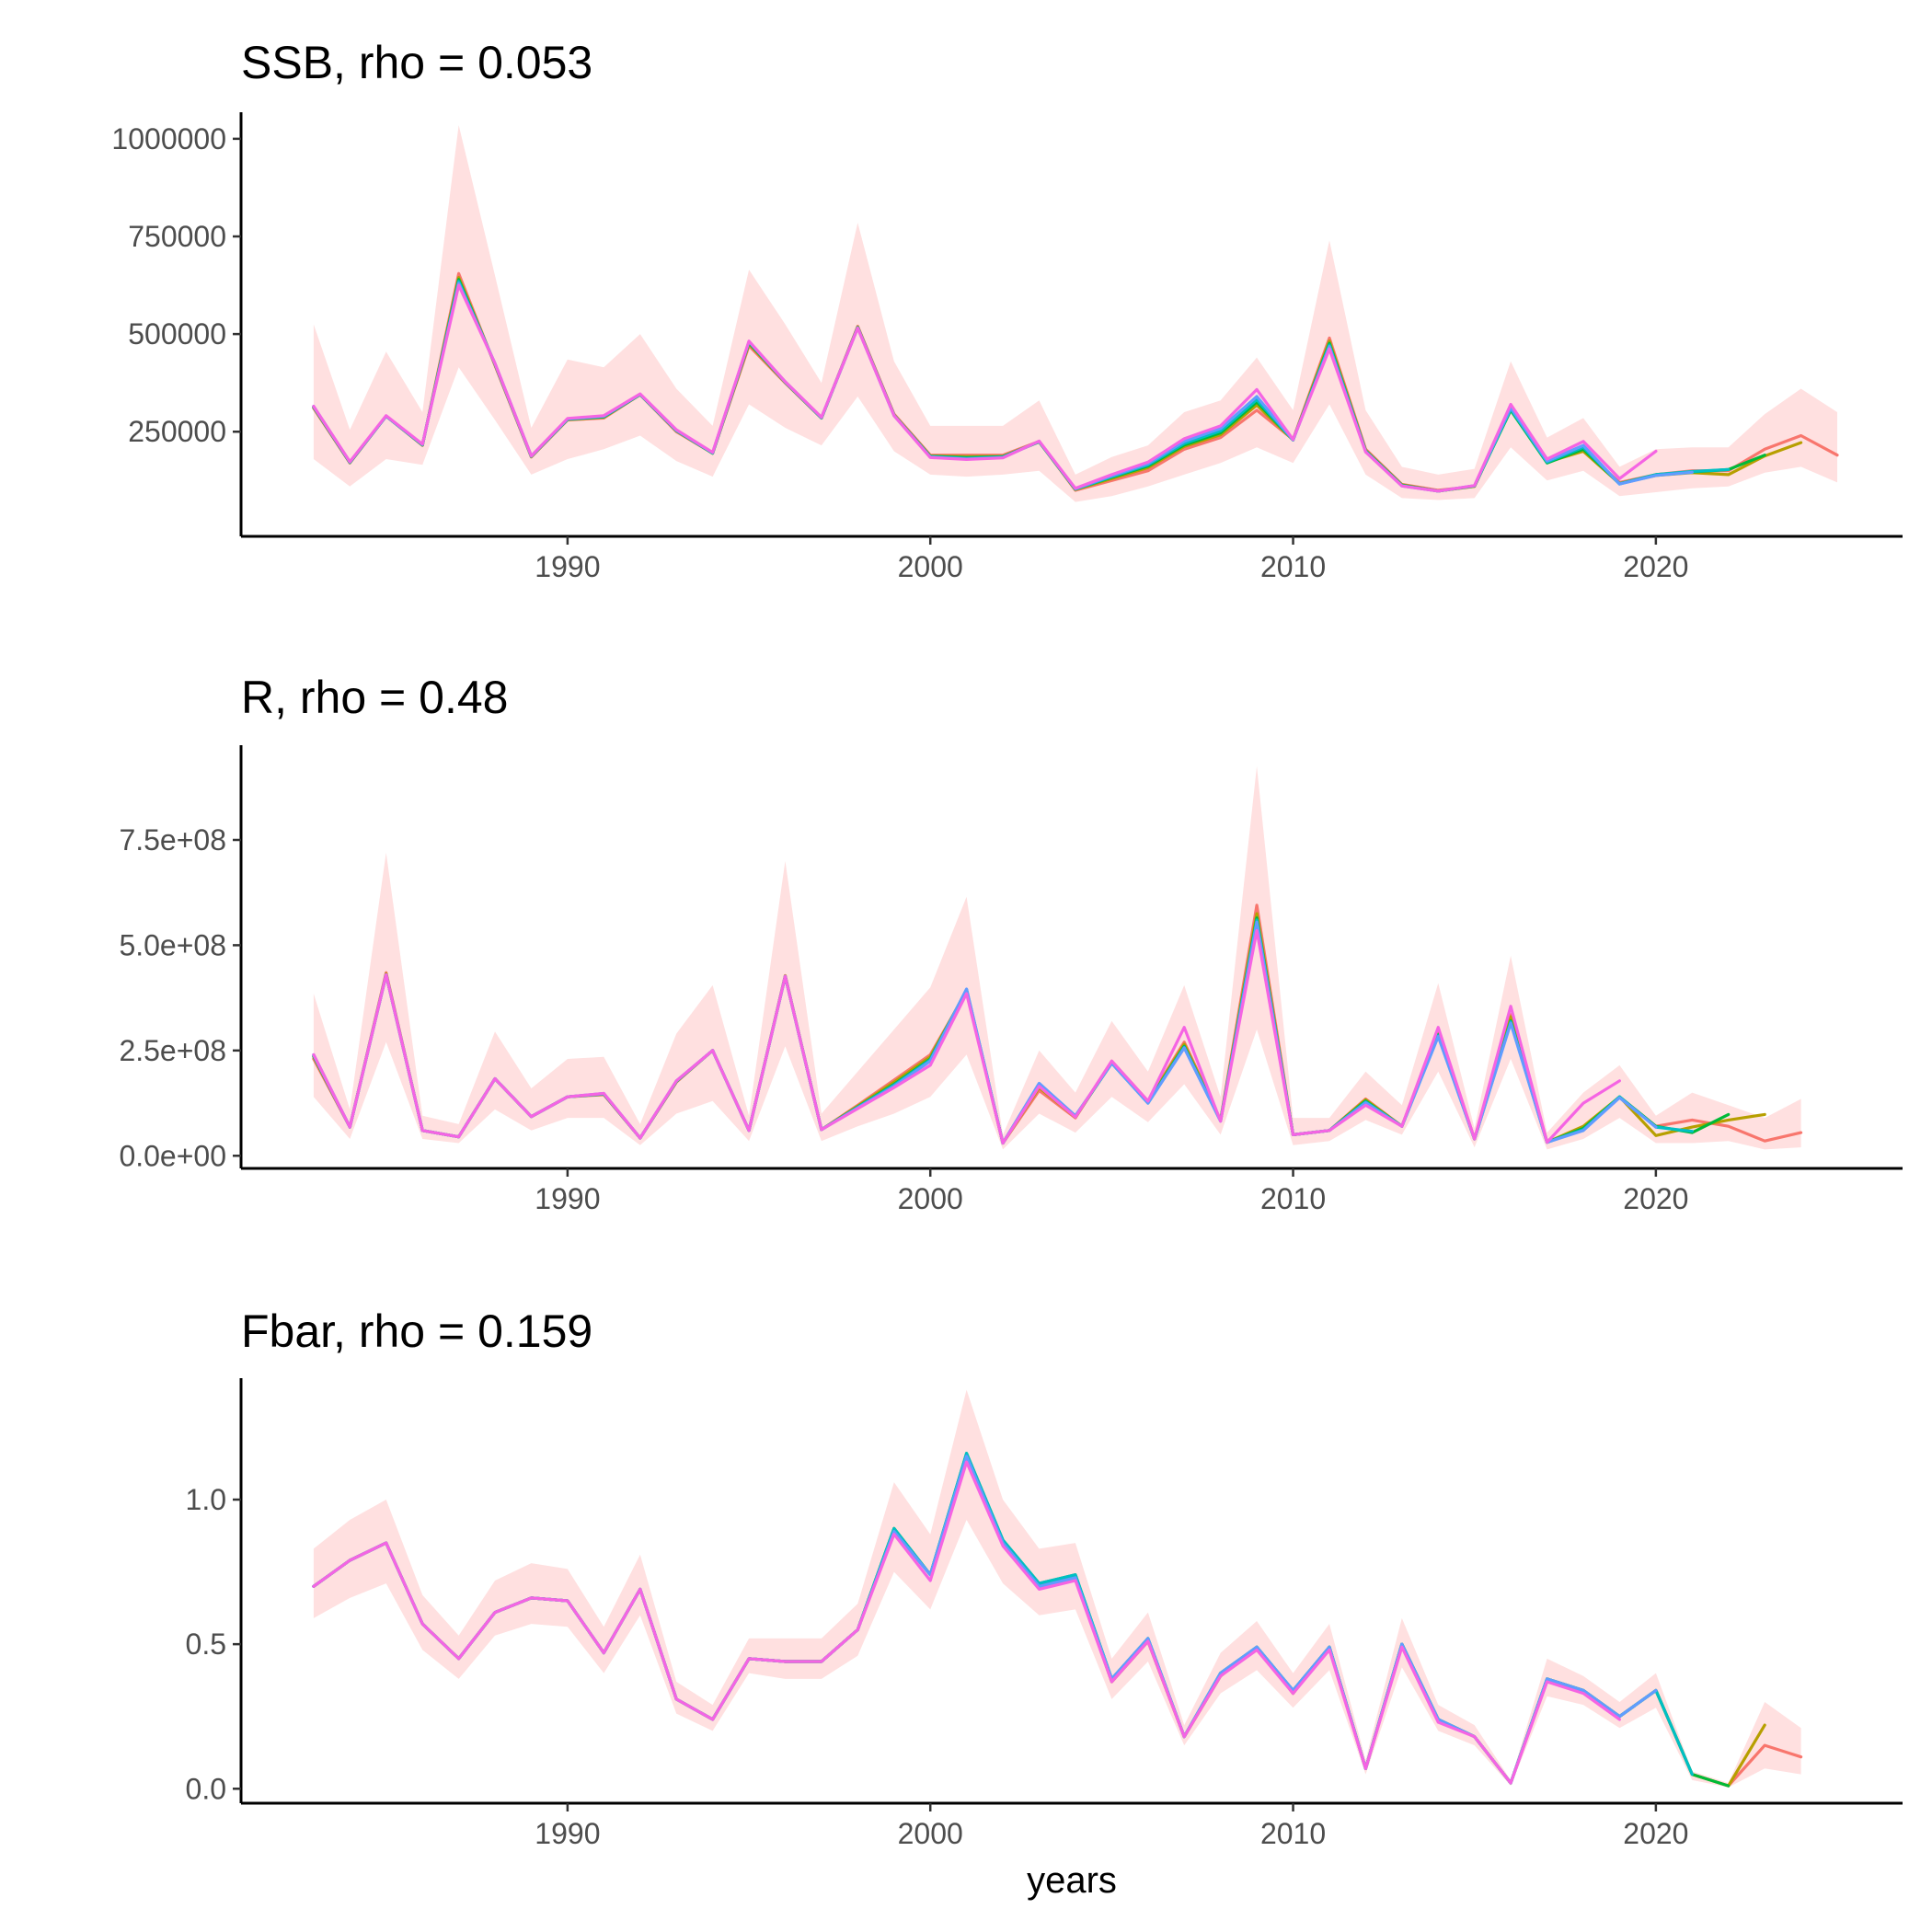 Image resolution: width=1932 pixels, height=1932 pixels. What do you see at coordinates (1655, 1198) in the screenshot?
I see `recruitment-x-tick-label: 2020` at bounding box center [1655, 1198].